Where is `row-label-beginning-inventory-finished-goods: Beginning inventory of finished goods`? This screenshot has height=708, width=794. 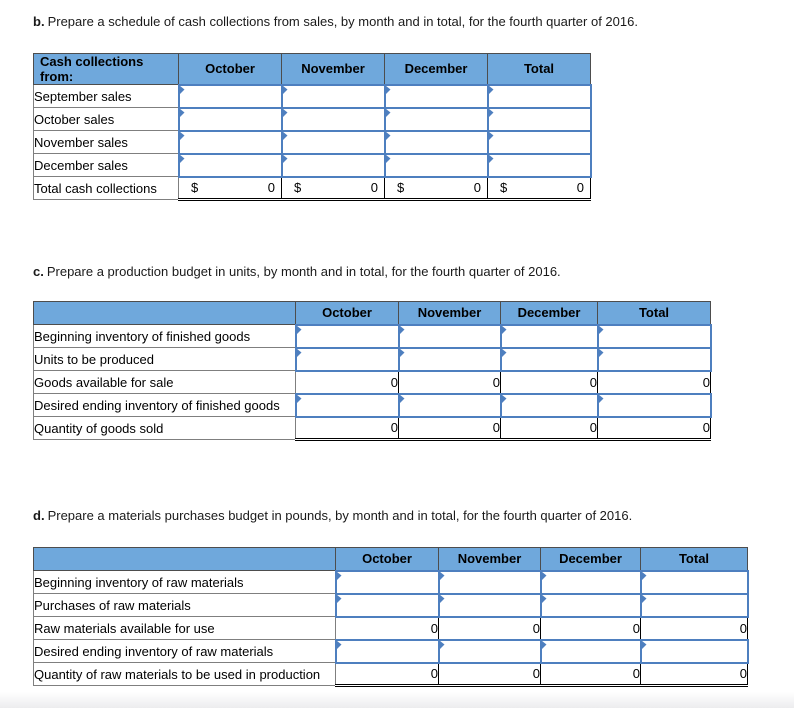 row-label-beginning-inventory-finished-goods: Beginning inventory of finished goods is located at coordinates (164, 336).